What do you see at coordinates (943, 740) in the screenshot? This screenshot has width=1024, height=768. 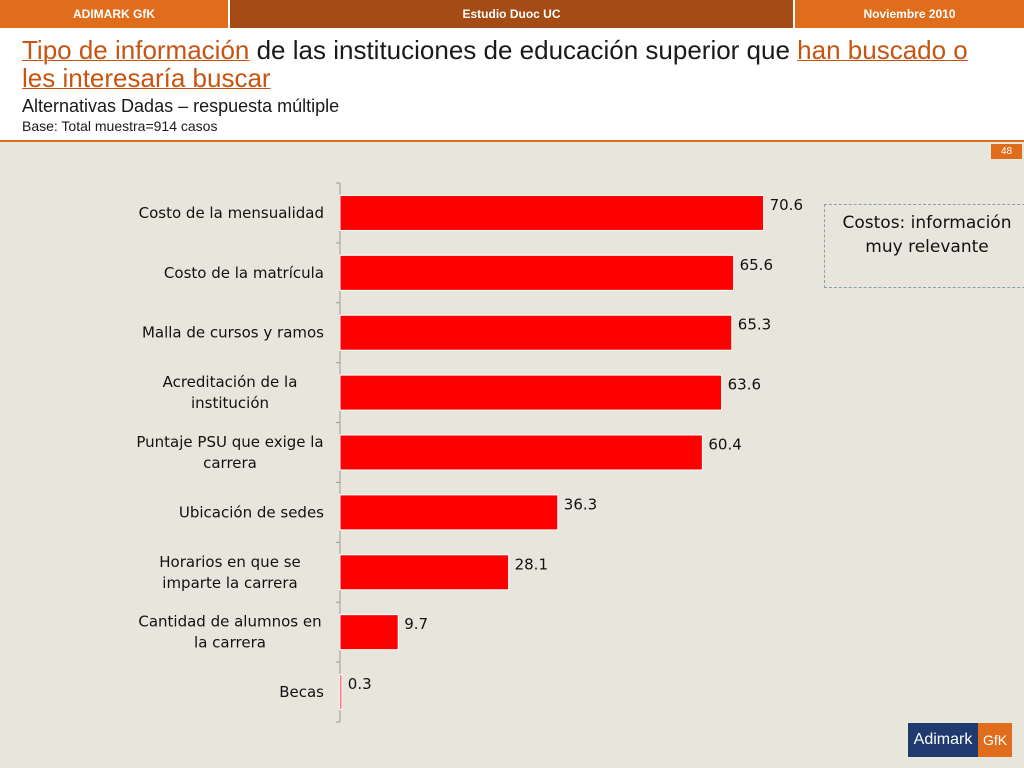 I see `logo-adimark: Adimark` at bounding box center [943, 740].